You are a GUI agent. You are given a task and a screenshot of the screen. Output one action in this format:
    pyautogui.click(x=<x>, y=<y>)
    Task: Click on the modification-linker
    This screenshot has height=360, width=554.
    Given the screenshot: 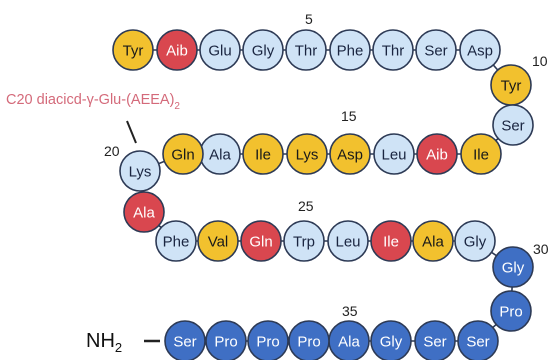 What is the action you would take?
    pyautogui.click(x=131, y=132)
    